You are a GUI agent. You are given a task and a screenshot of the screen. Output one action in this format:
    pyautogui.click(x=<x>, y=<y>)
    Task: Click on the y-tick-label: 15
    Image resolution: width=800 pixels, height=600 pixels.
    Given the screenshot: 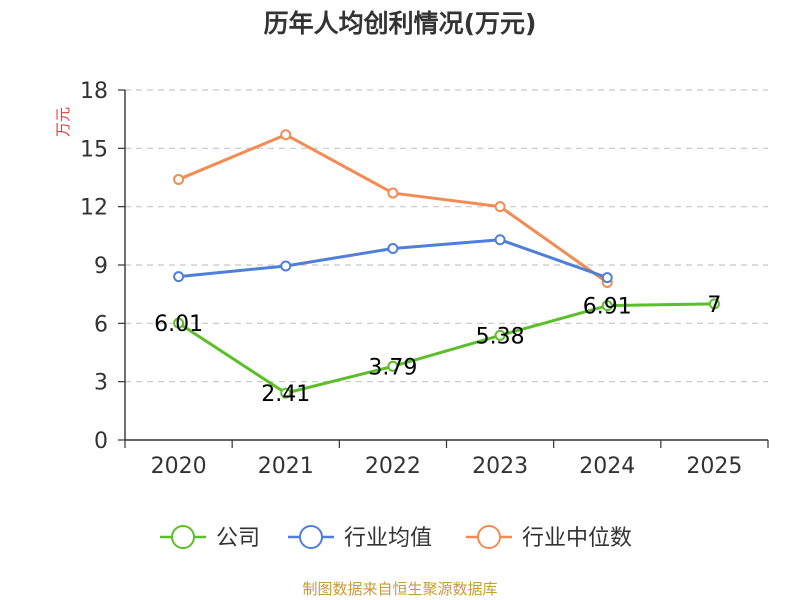 What is the action you would take?
    pyautogui.click(x=94, y=149)
    